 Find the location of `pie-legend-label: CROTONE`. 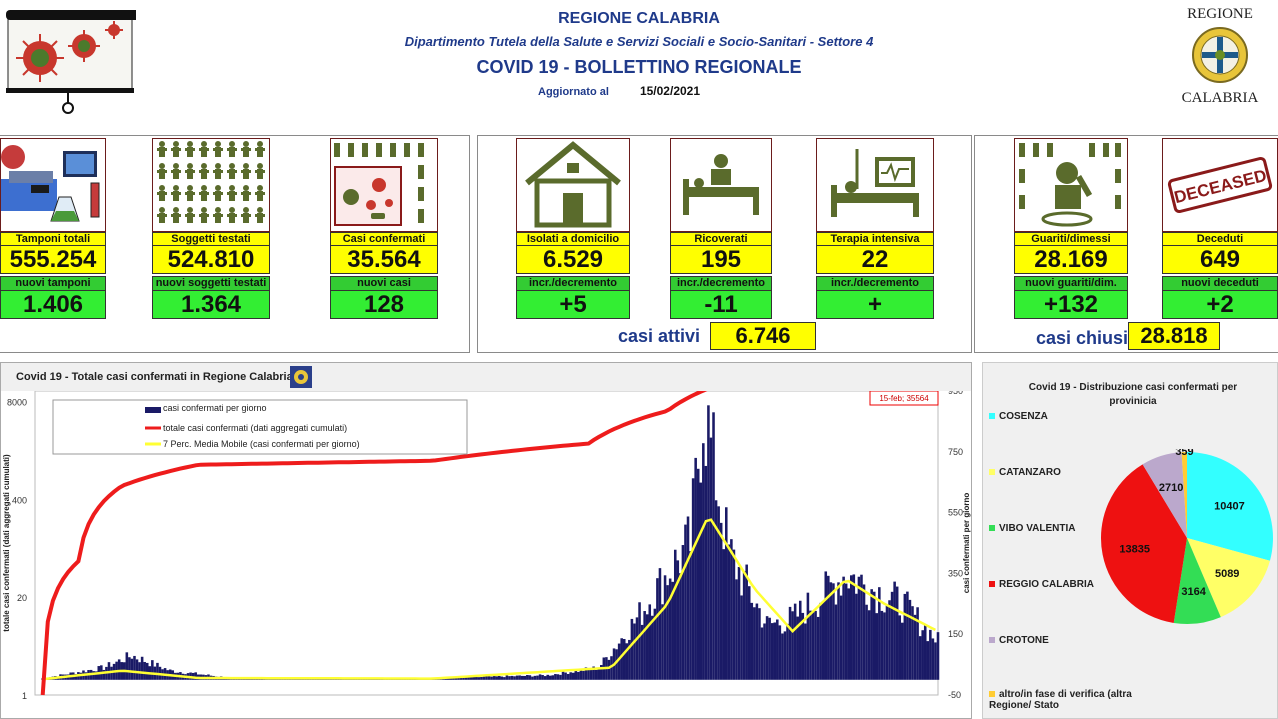

pie-legend-label: CROTONE is located at coordinates (1024, 640).